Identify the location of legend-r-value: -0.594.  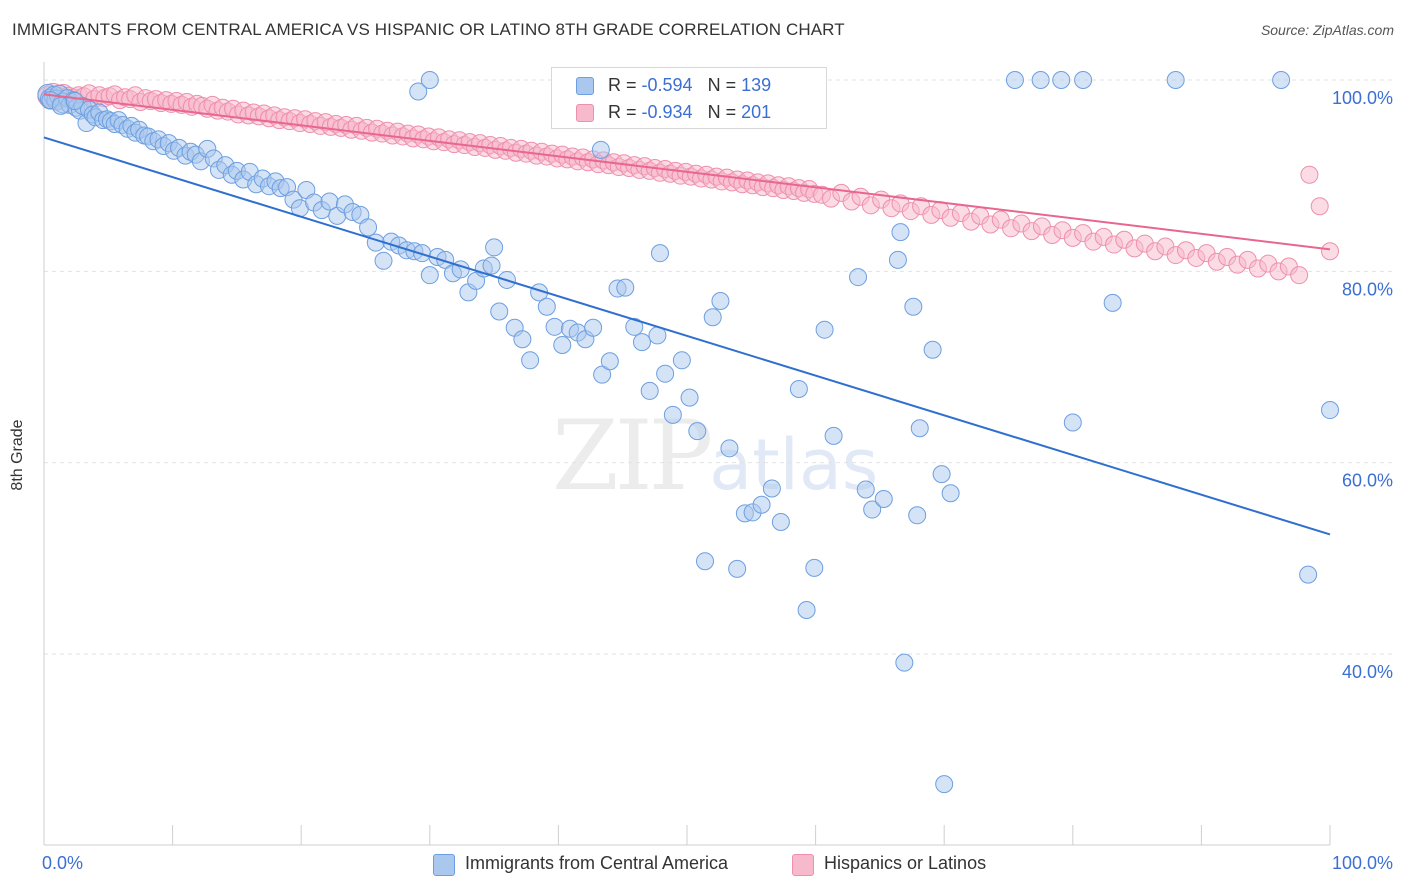
(667, 85).